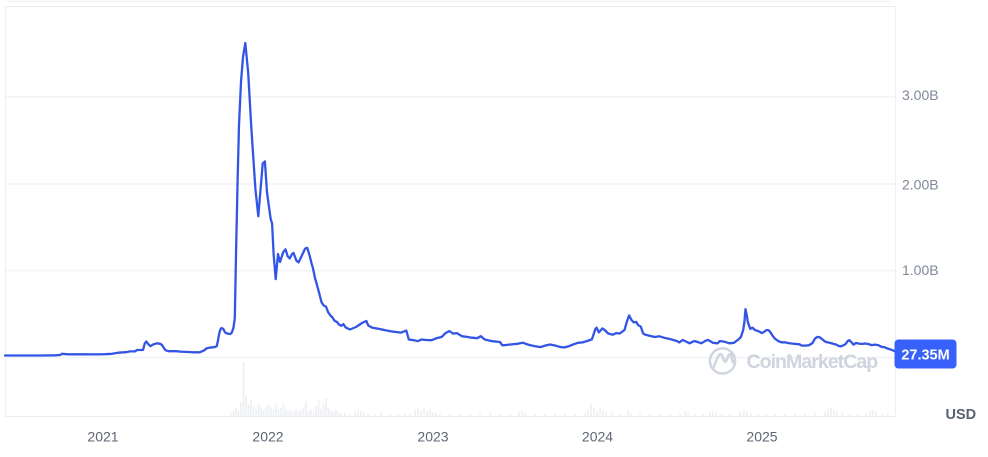 This screenshot has width=988, height=457. I want to click on svg-text: 2021, so click(102, 437).